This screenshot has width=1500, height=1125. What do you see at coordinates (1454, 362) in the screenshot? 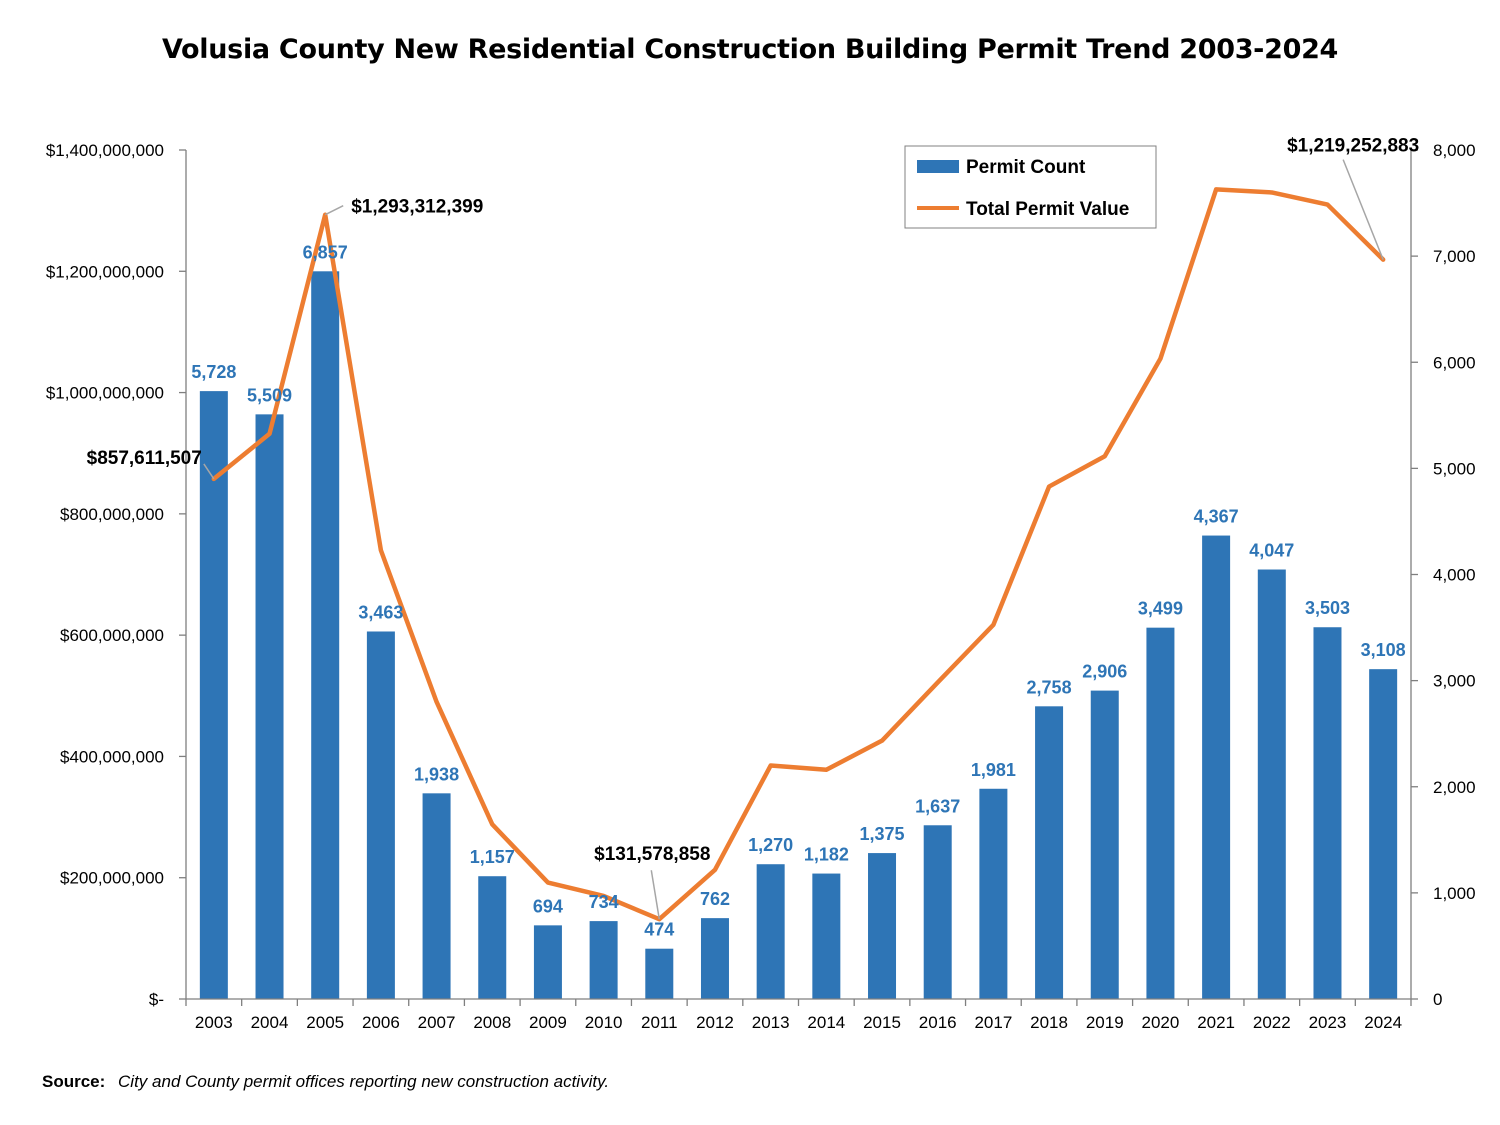
I see `right-tick-label: 6,000` at bounding box center [1454, 362].